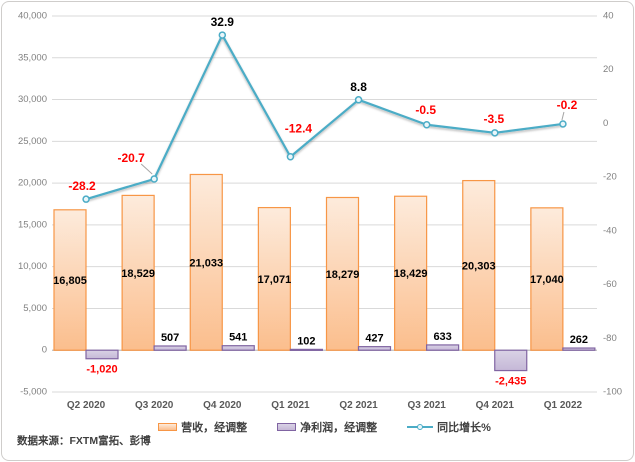 This screenshot has height=462, width=635. Describe the element at coordinates (35, 308) in the screenshot. I see `y-axis-left-tick: 5,000` at that location.